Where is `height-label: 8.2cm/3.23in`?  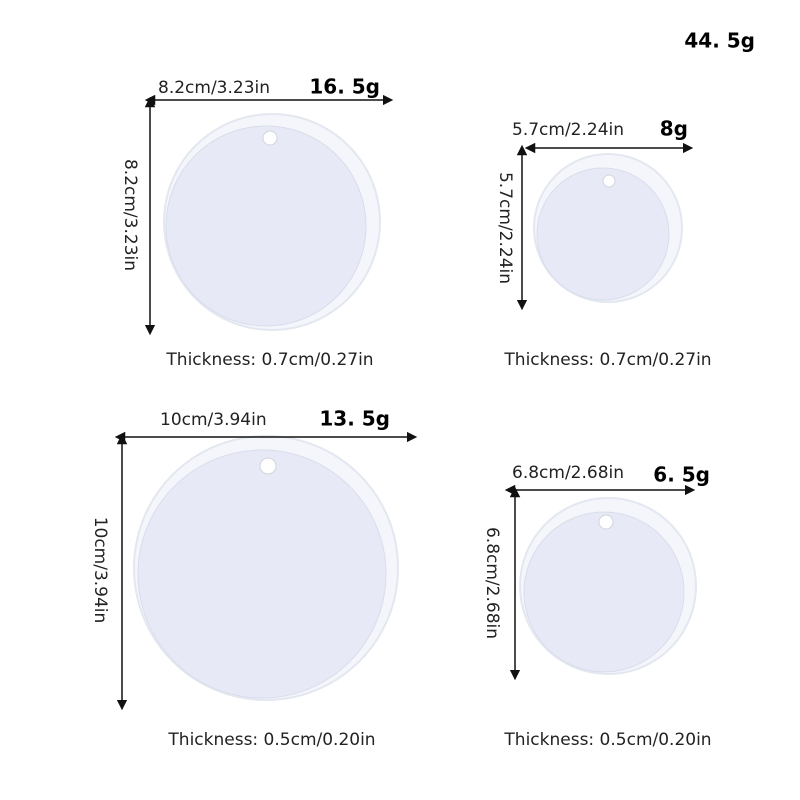
height-label: 8.2cm/3.23in is located at coordinates (130, 215).